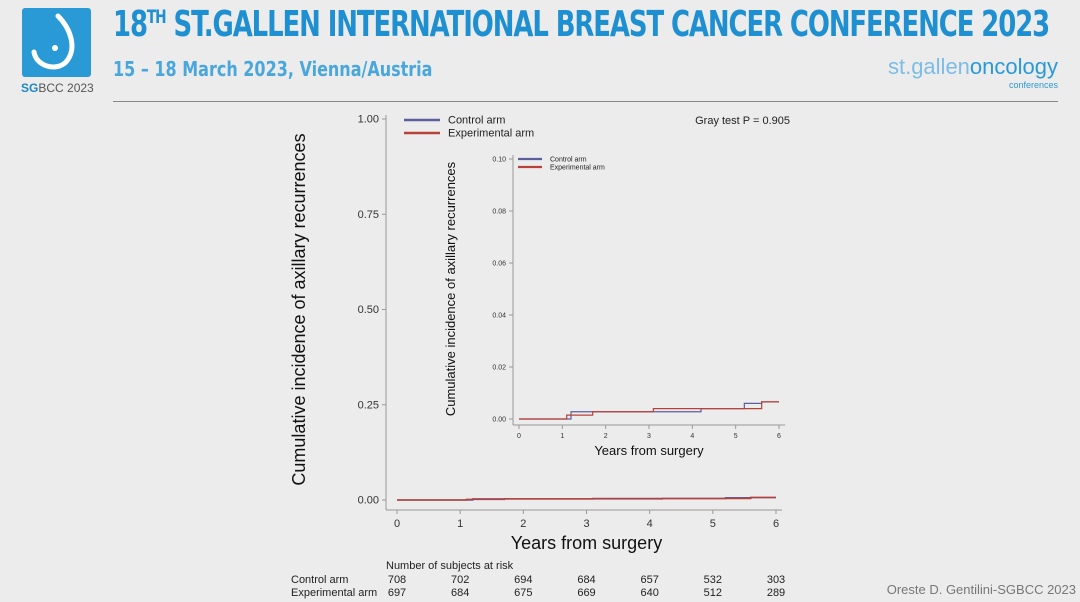 This screenshot has width=1080, height=602. What do you see at coordinates (713, 580) in the screenshot?
I see `risk-cell: 532` at bounding box center [713, 580].